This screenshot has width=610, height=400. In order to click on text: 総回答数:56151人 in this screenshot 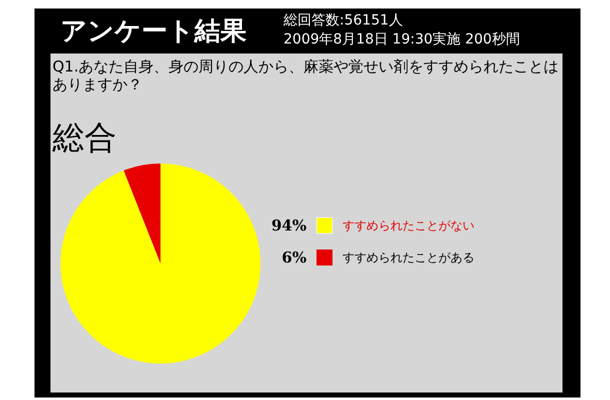, I will do `click(342, 20)`.